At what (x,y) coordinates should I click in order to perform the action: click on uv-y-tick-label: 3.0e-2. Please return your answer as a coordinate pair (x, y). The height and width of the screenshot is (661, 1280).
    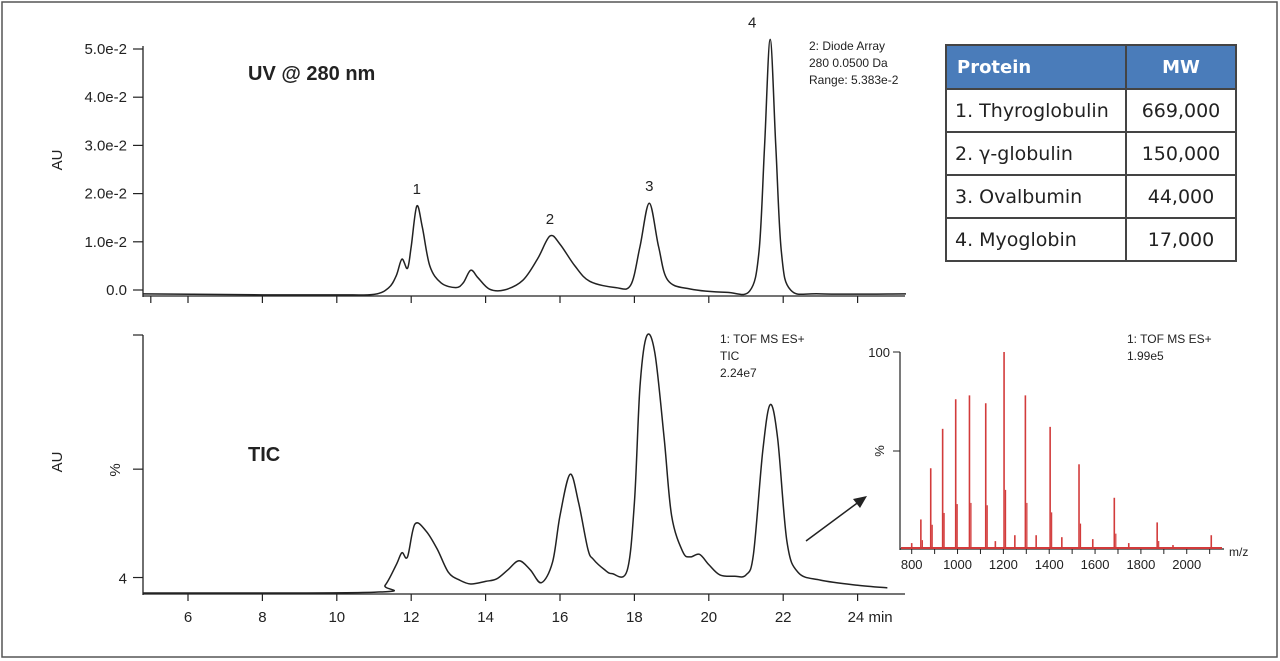
    Looking at the image, I should click on (105, 145).